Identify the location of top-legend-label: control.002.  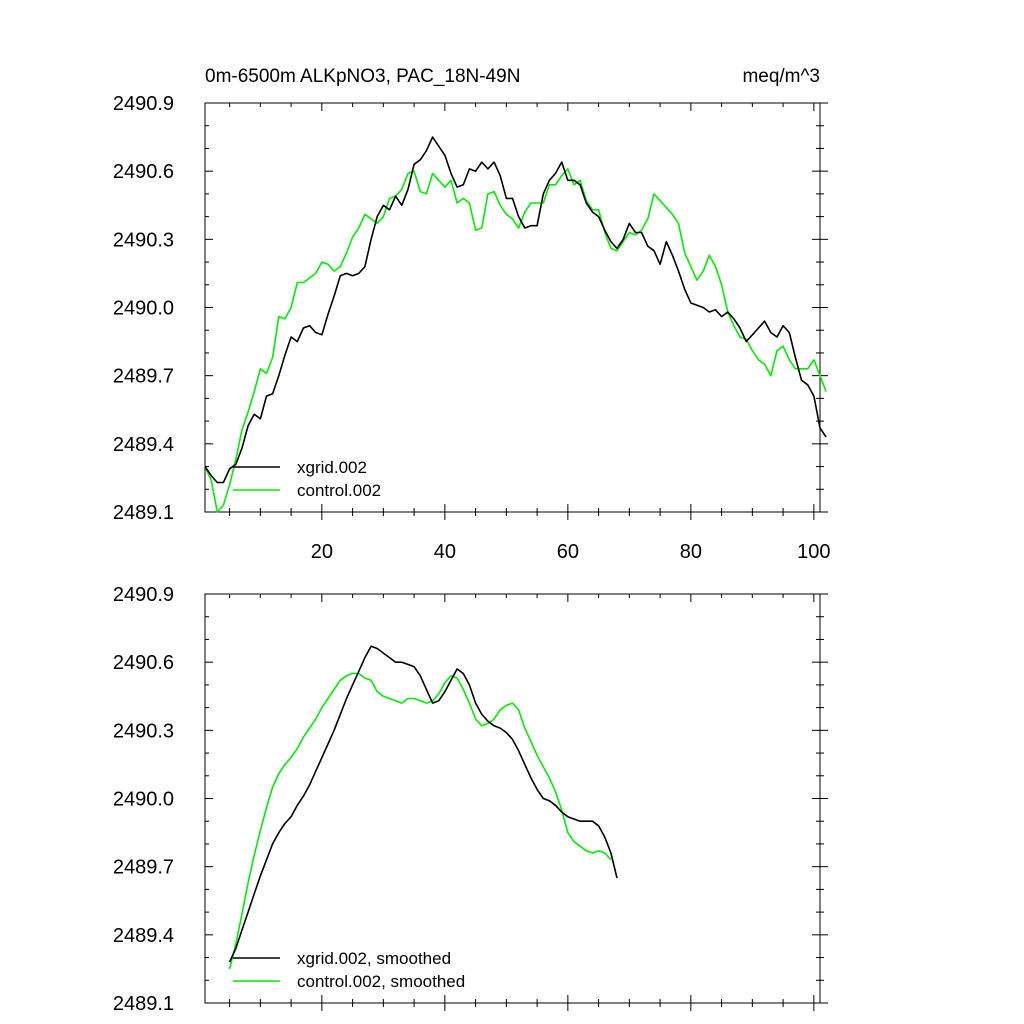
(339, 490).